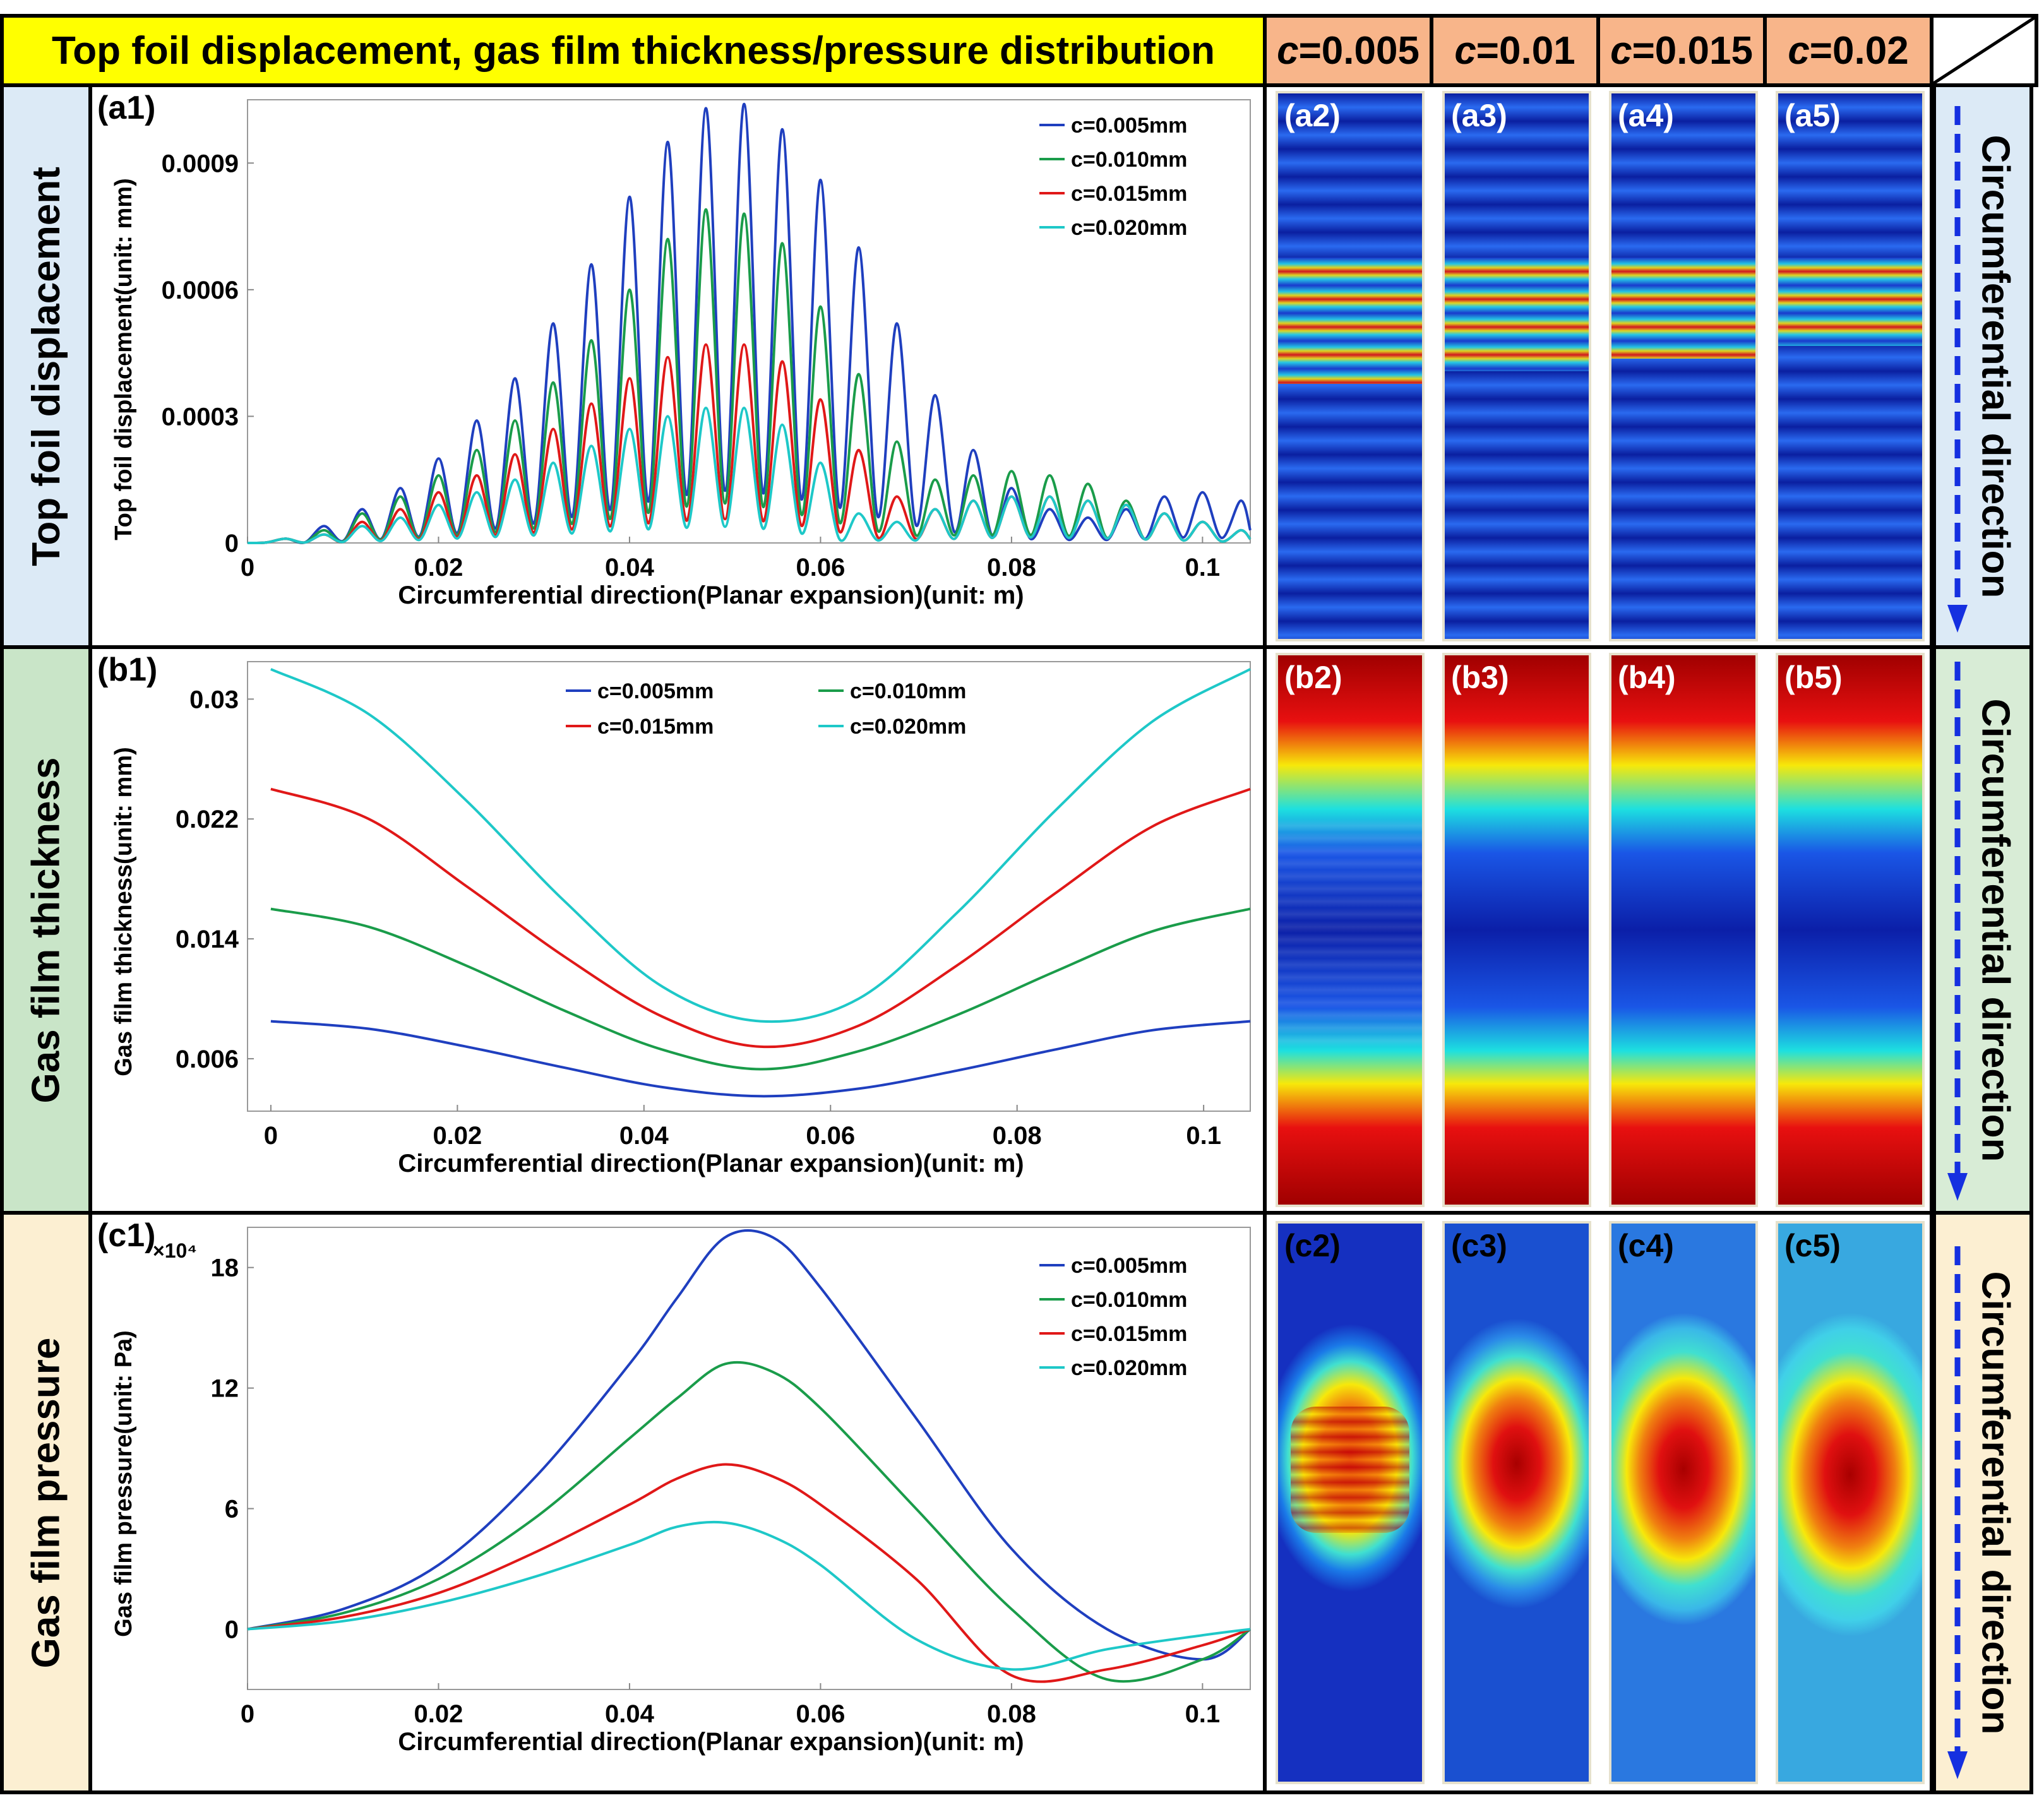  What do you see at coordinates (200, 164) in the screenshot?
I see `y-tick-label: 0.0009` at bounding box center [200, 164].